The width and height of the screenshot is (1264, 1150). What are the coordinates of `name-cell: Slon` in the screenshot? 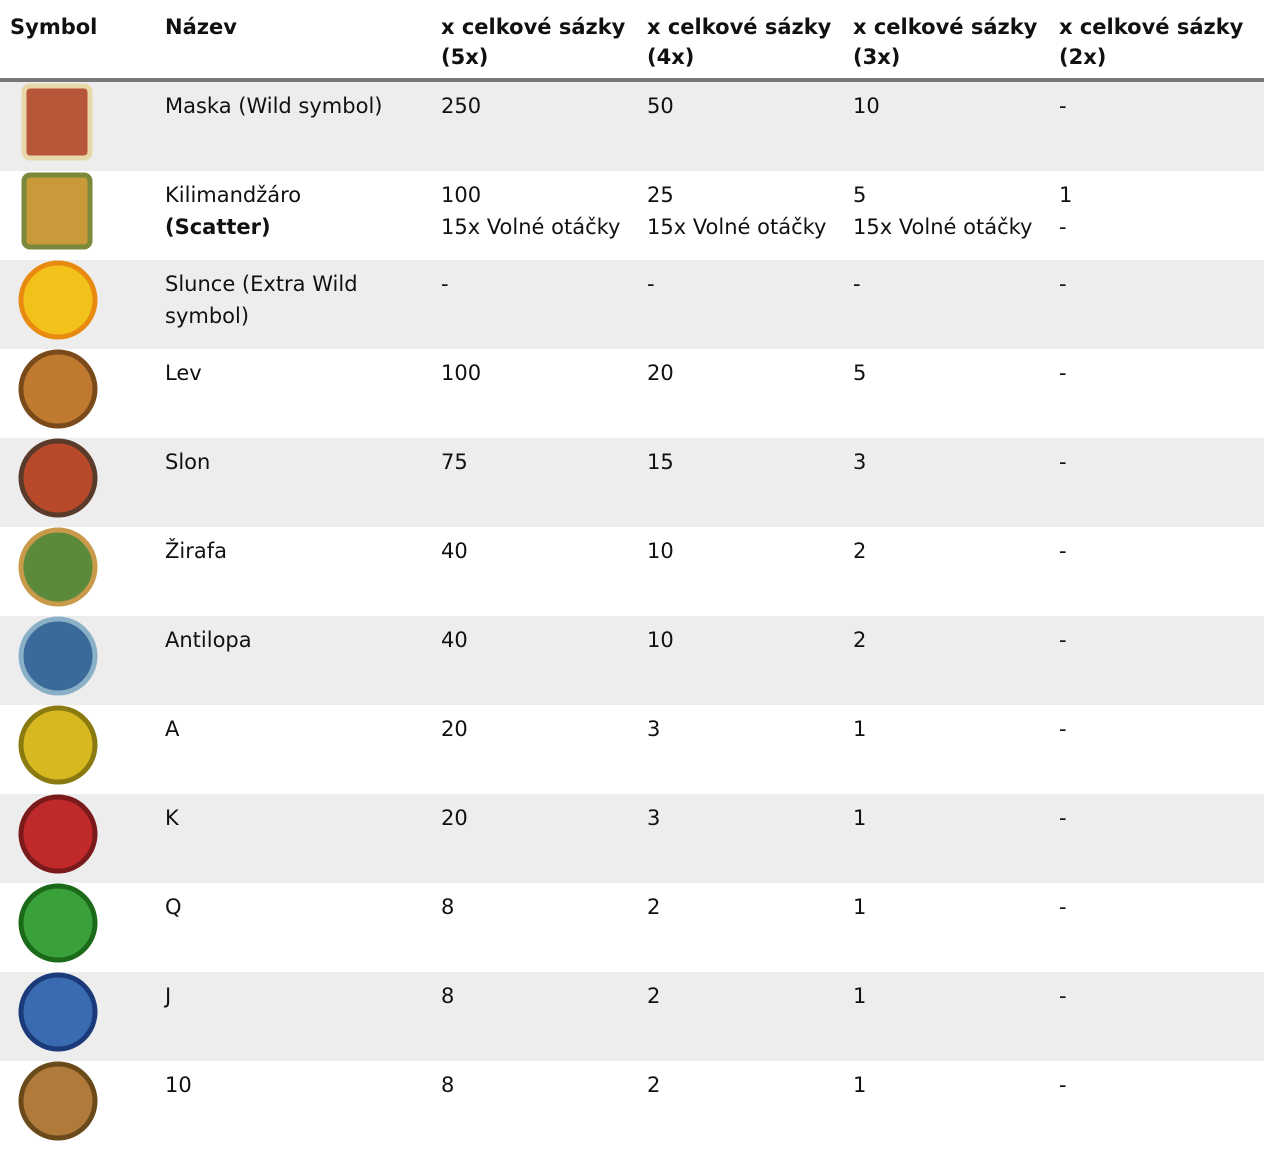 It's located at (293, 482).